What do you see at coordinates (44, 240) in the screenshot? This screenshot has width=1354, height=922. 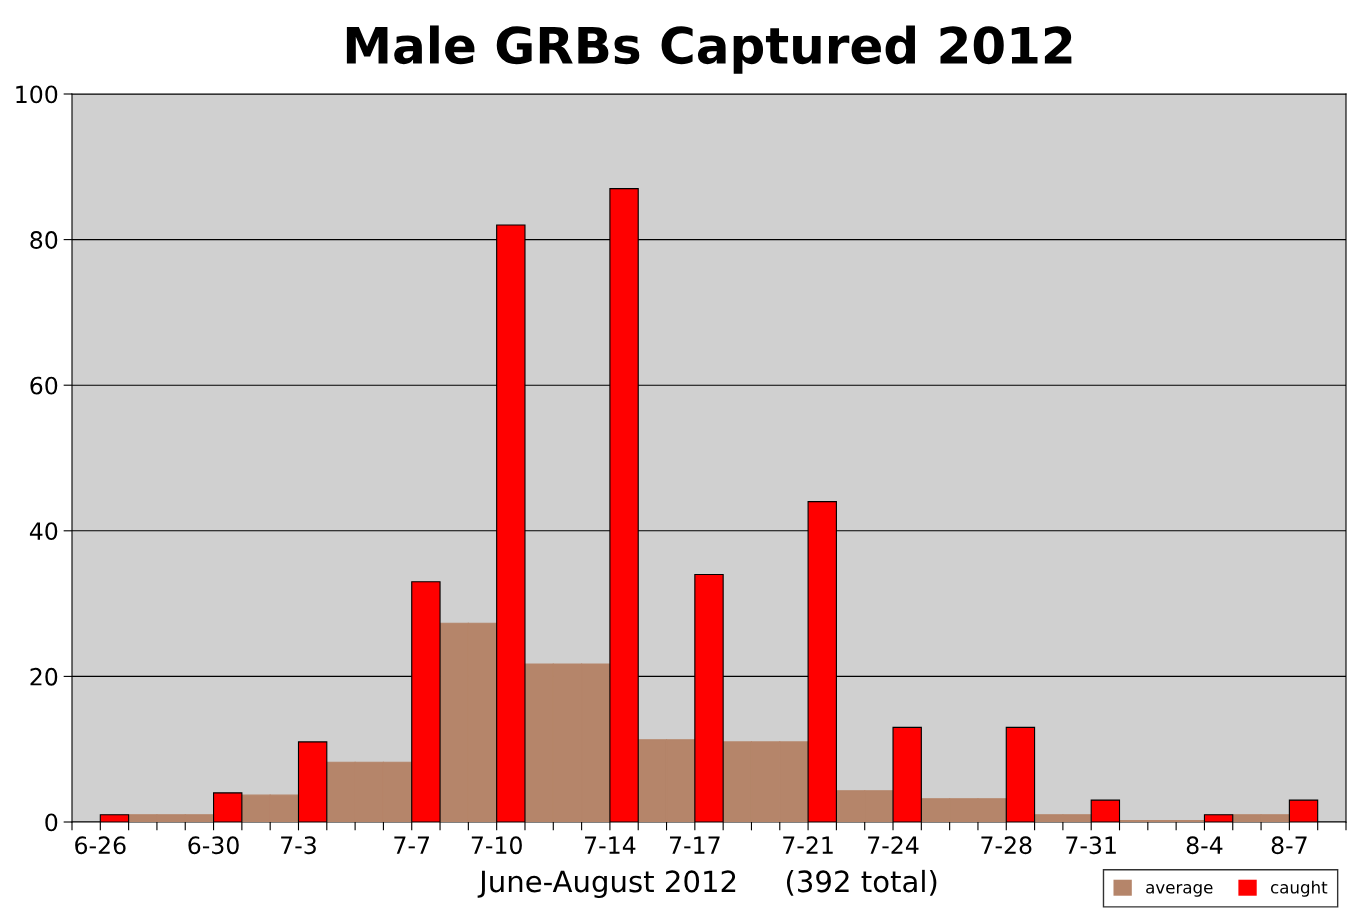 I see `y-tick-label: 80` at bounding box center [44, 240].